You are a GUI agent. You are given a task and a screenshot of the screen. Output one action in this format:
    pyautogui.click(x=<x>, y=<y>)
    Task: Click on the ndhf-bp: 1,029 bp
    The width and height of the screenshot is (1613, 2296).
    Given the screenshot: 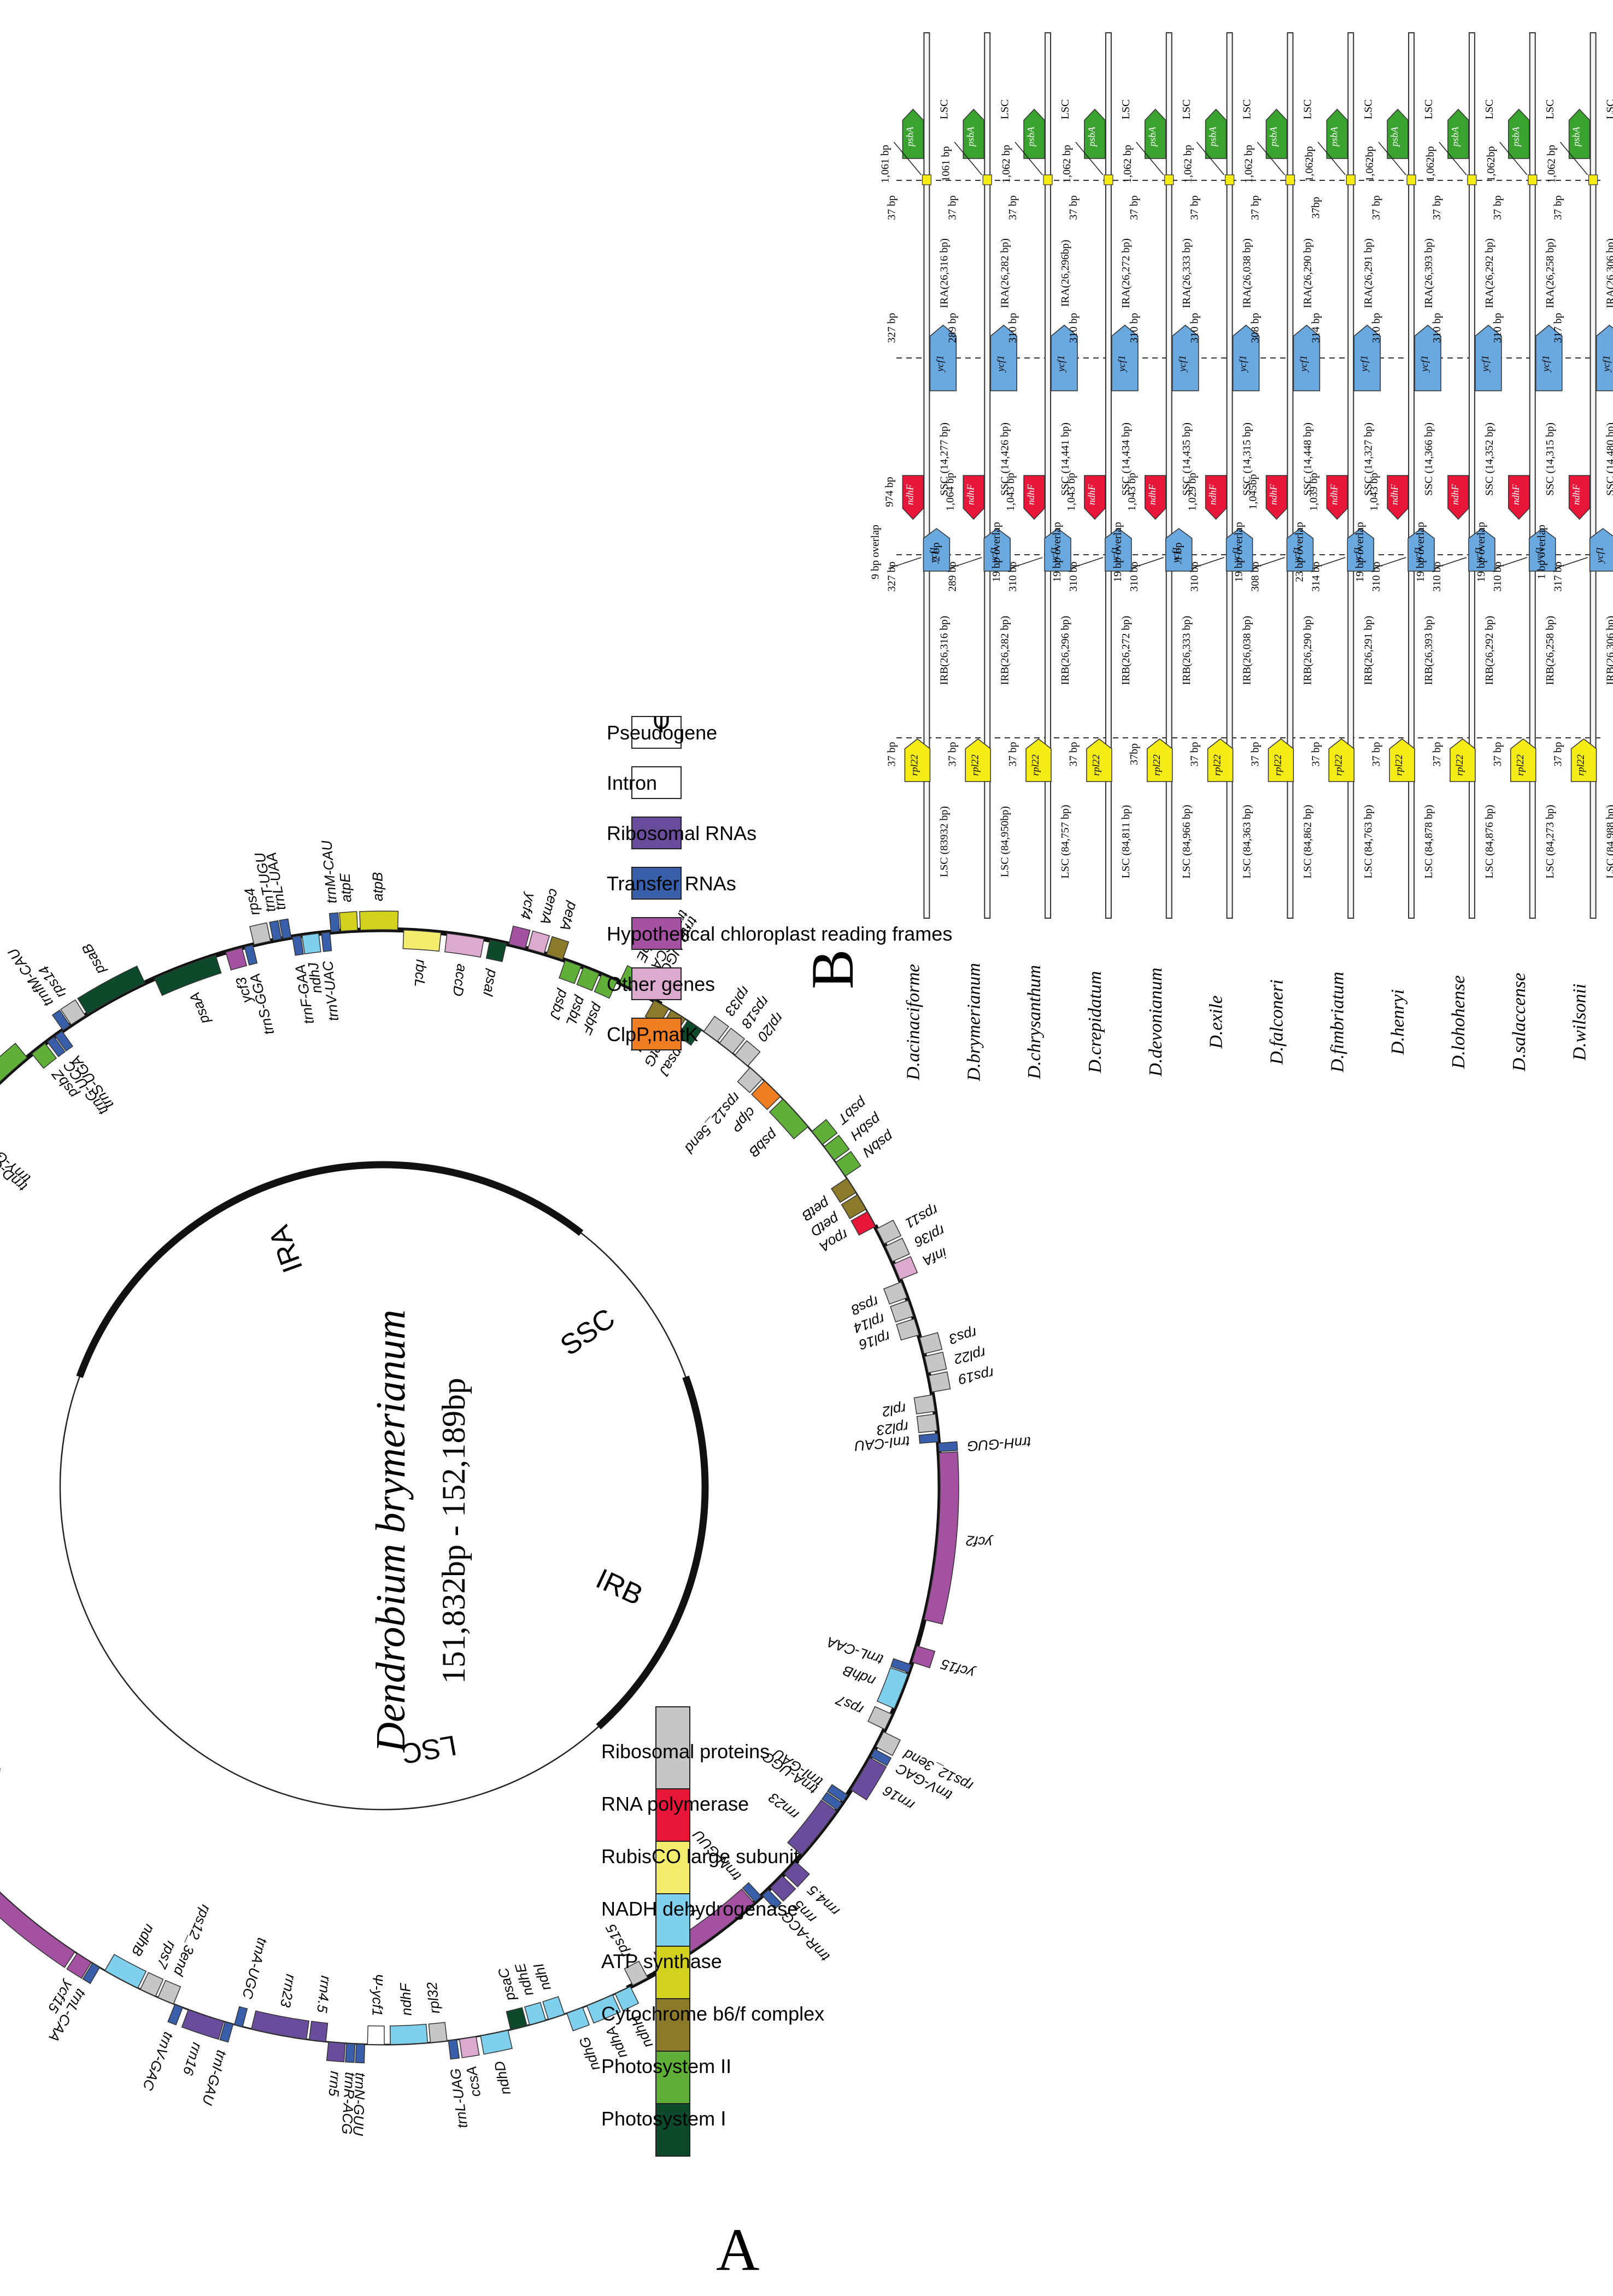 What is the action you would take?
    pyautogui.click(x=1193, y=492)
    